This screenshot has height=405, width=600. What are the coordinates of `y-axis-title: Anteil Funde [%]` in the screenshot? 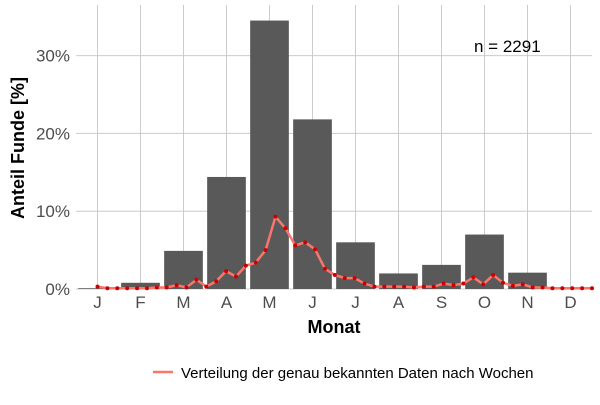 It's located at (18, 148).